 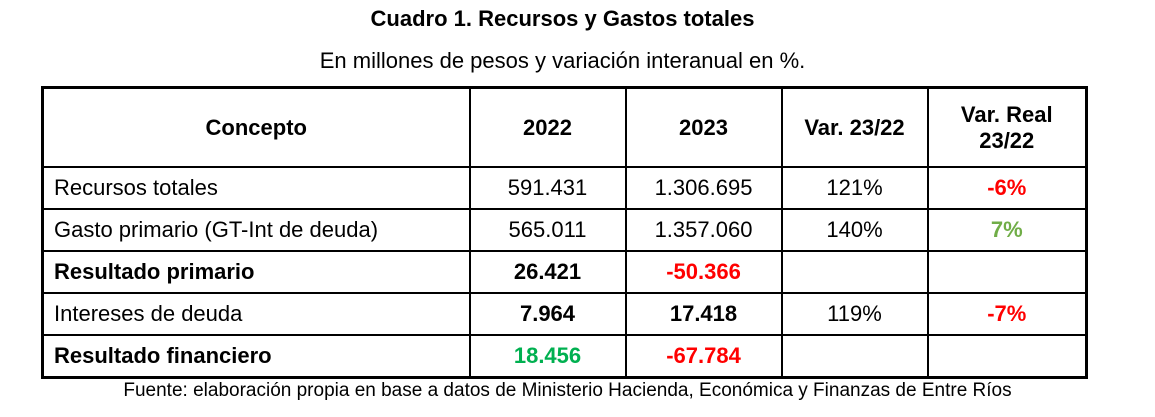 I want to click on row-2023: 17.418, so click(x=703, y=314).